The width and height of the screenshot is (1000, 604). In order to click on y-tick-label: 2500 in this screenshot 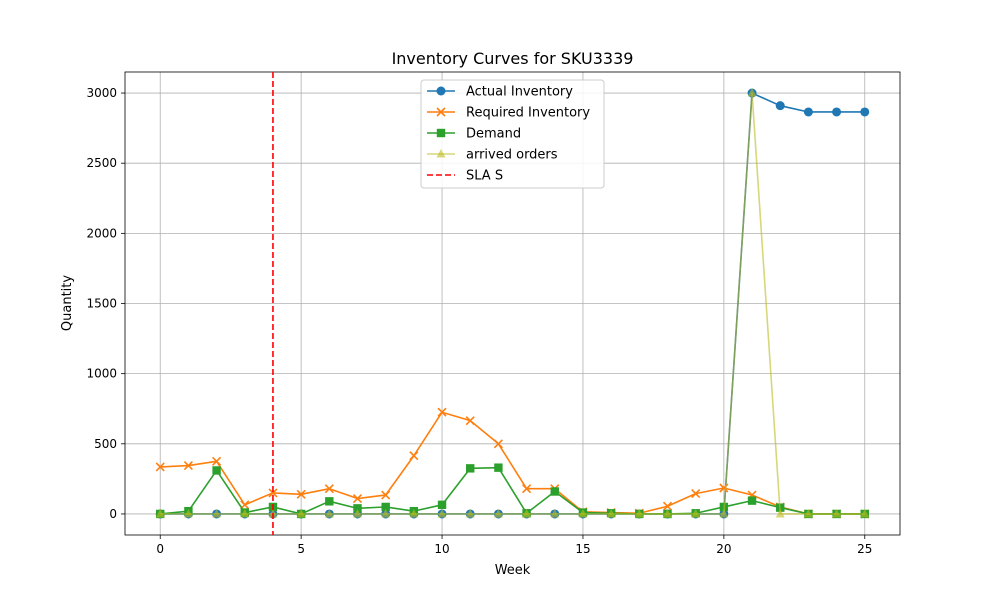, I will do `click(101, 163)`.